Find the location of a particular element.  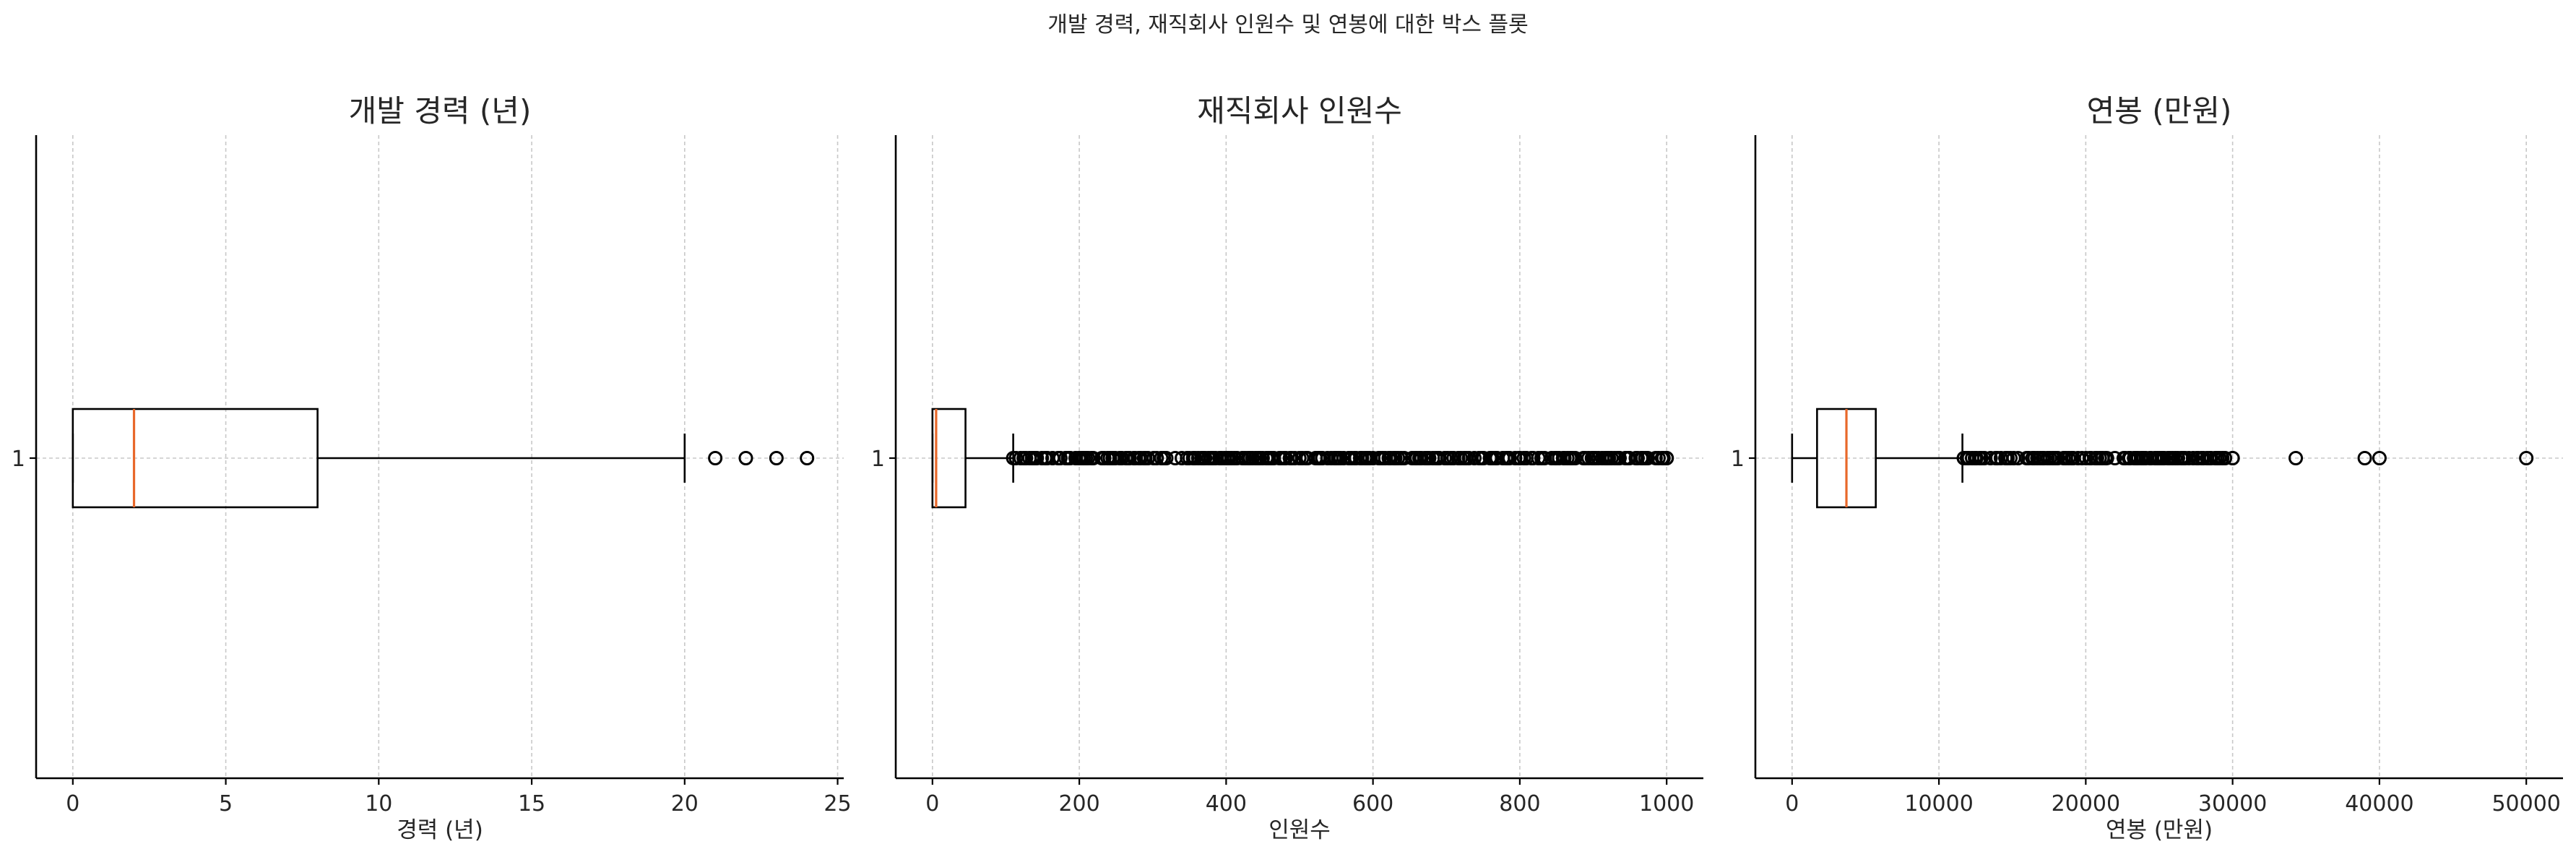

x-tick-label: 20 is located at coordinates (685, 804).